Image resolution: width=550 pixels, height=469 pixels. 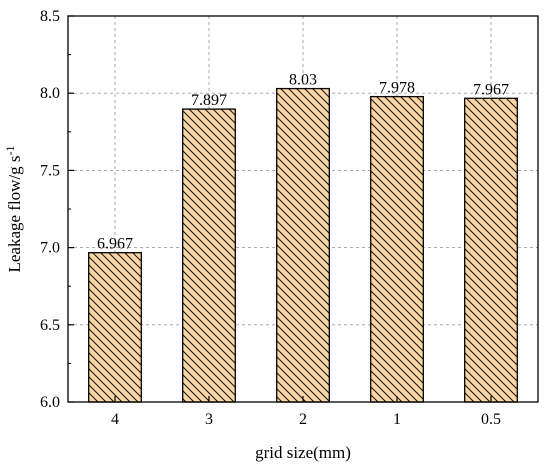 I want to click on data-label: 6.967, so click(x=115, y=244).